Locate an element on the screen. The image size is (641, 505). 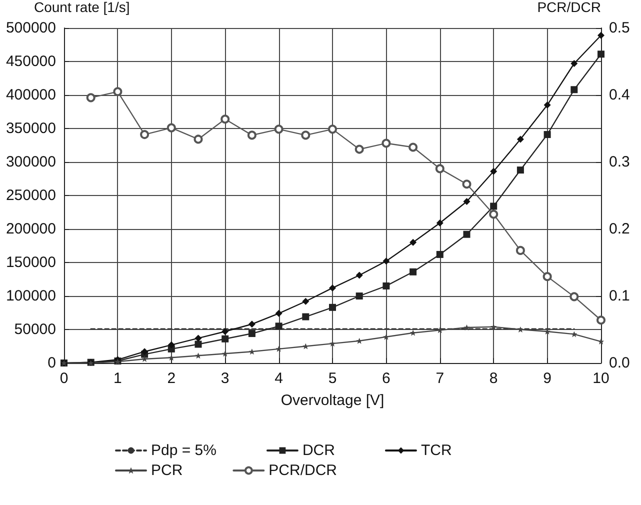
y-tick-label: 0 is located at coordinates (52, 363).